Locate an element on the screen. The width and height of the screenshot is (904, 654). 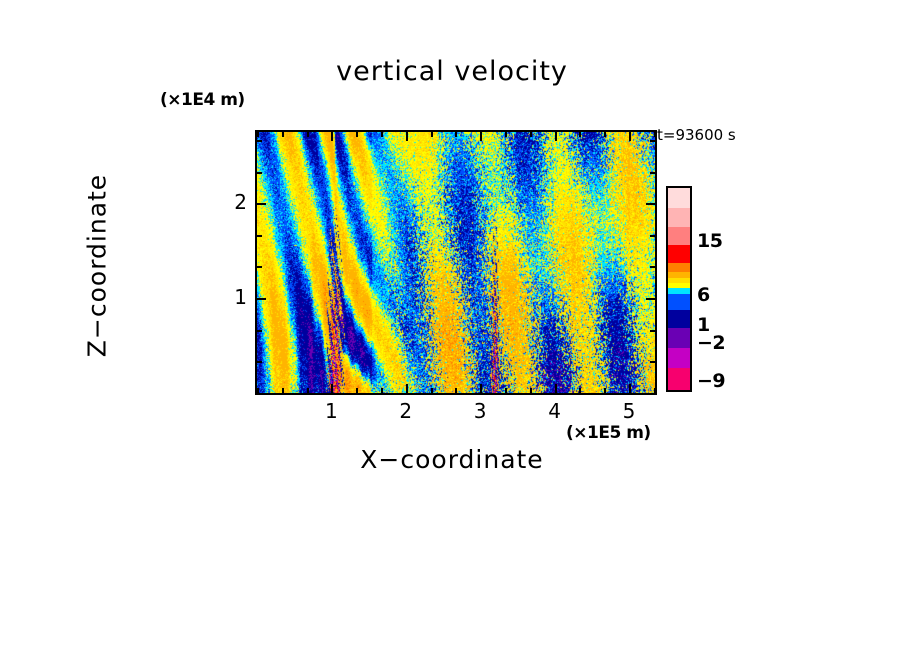
colorbar-tick-label: −9 is located at coordinates (711, 381).